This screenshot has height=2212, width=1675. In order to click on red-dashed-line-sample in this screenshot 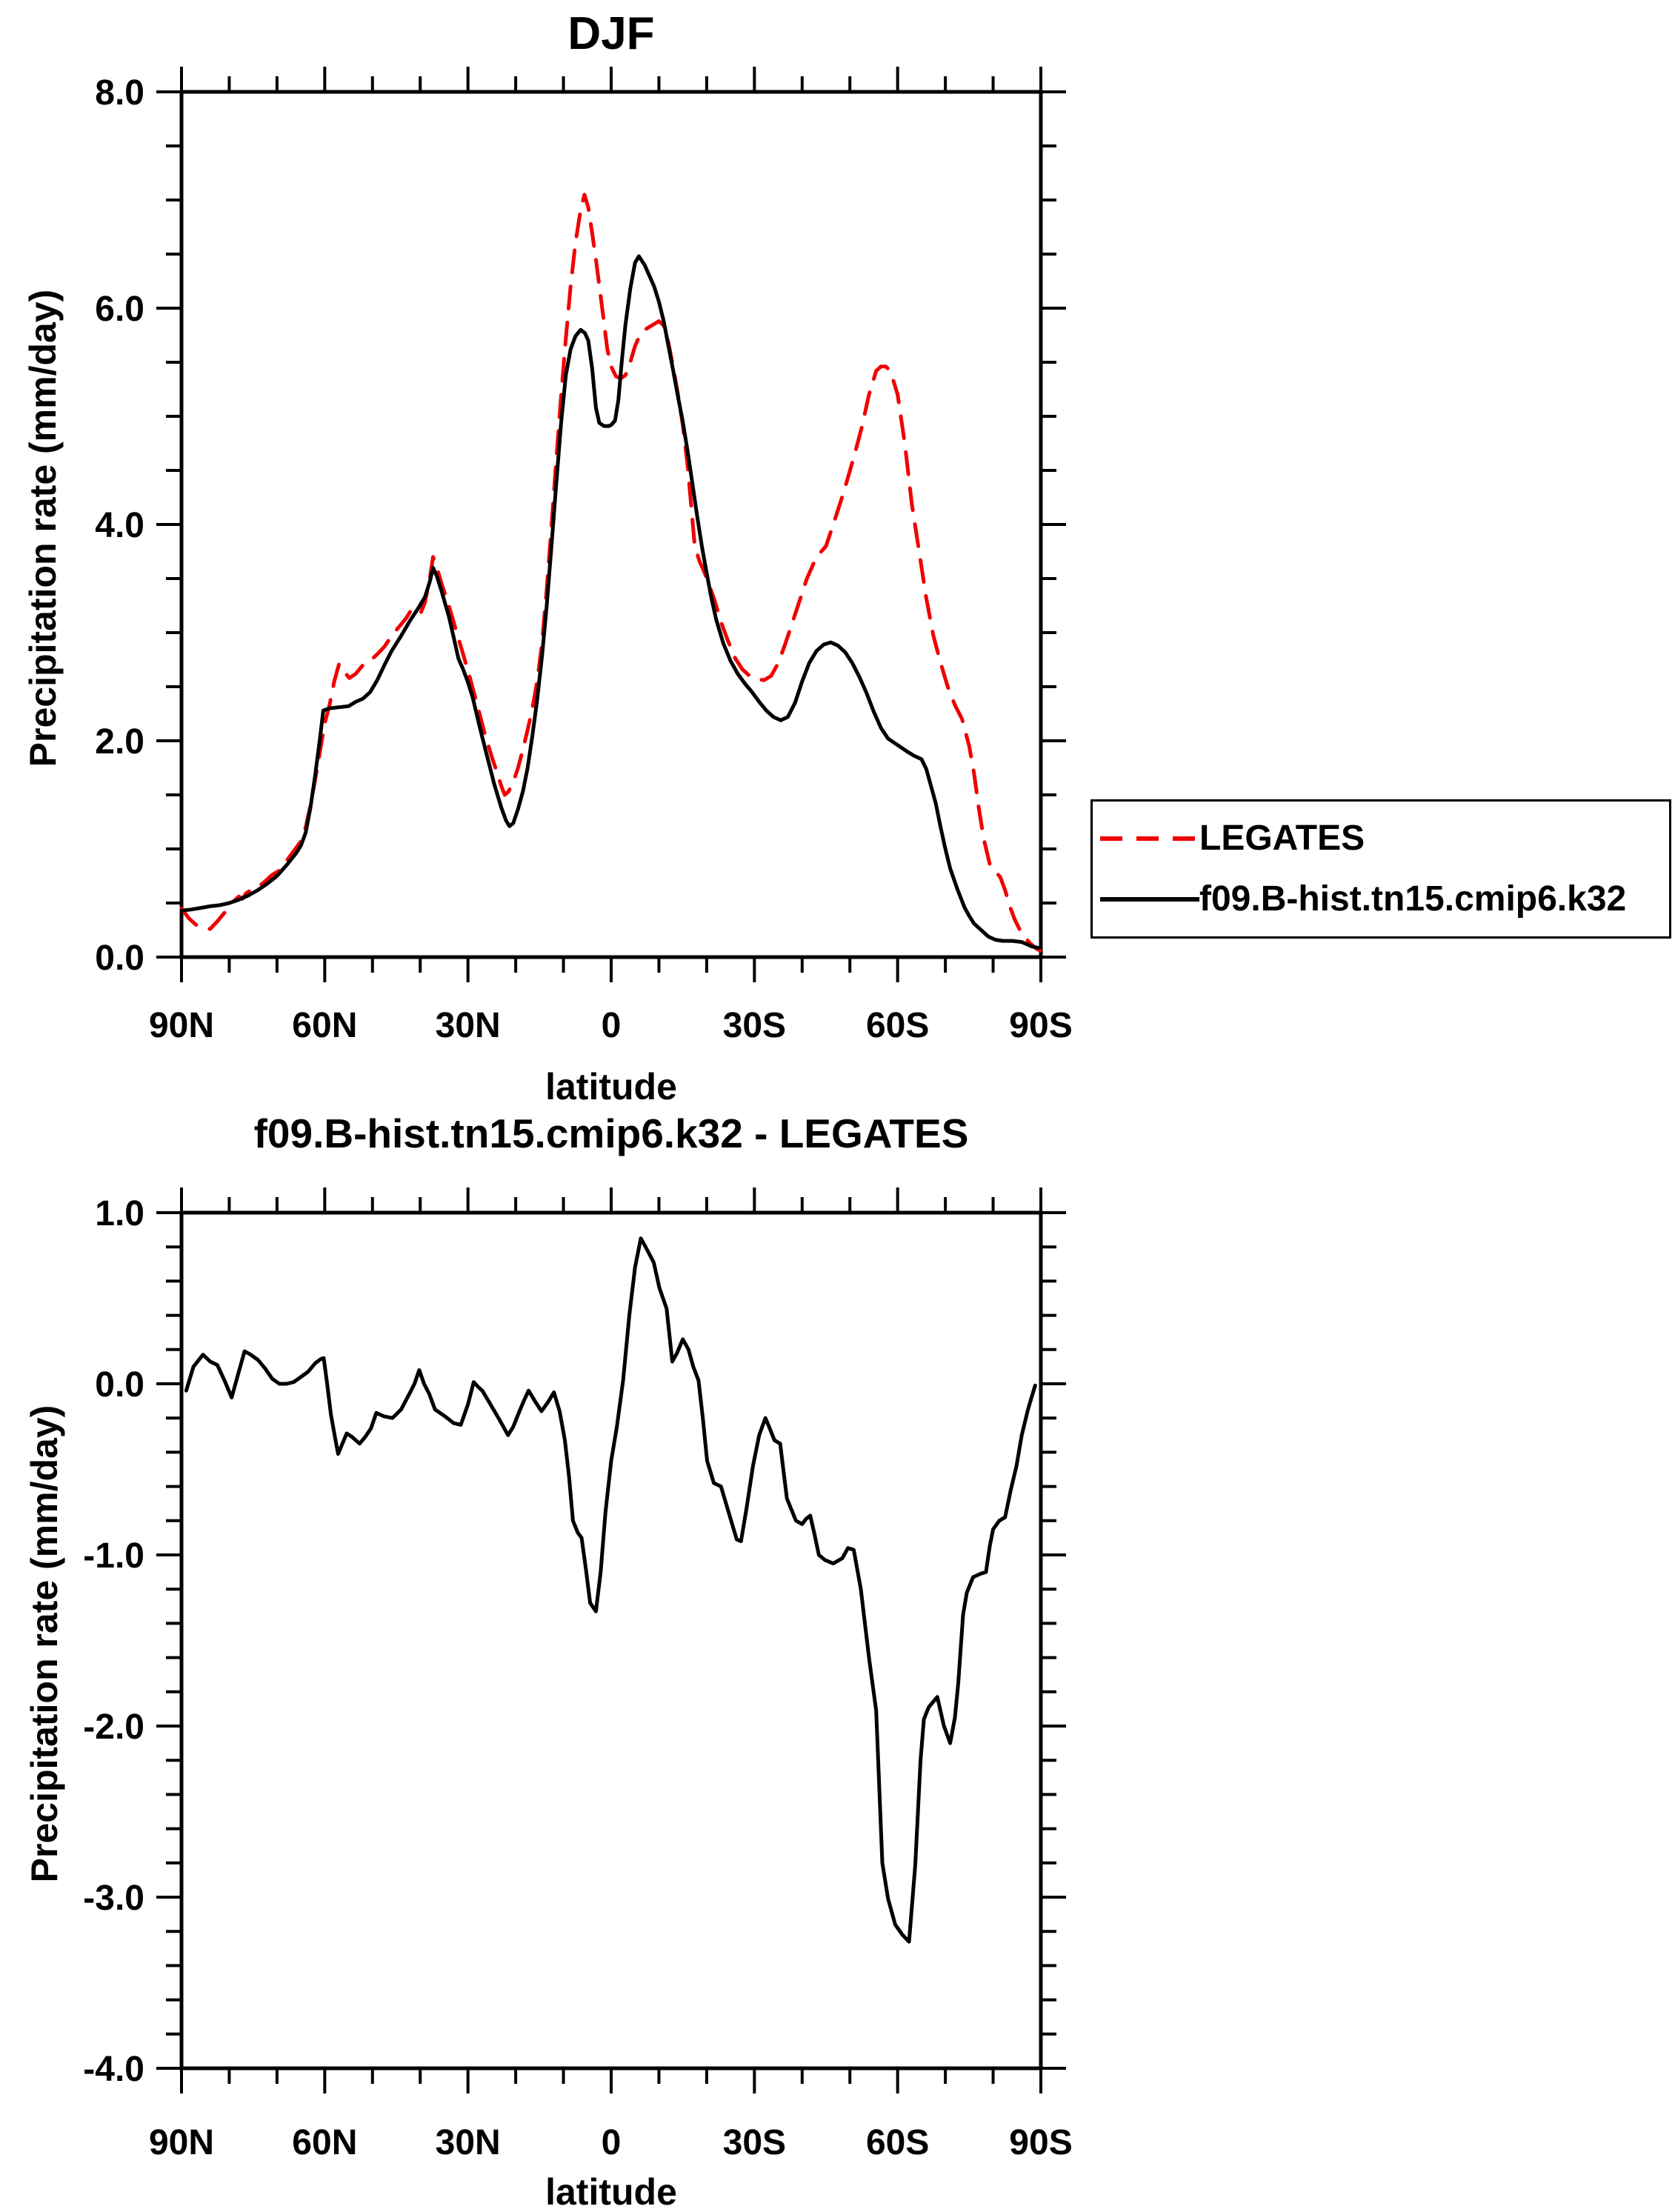, I will do `click(1149, 838)`.